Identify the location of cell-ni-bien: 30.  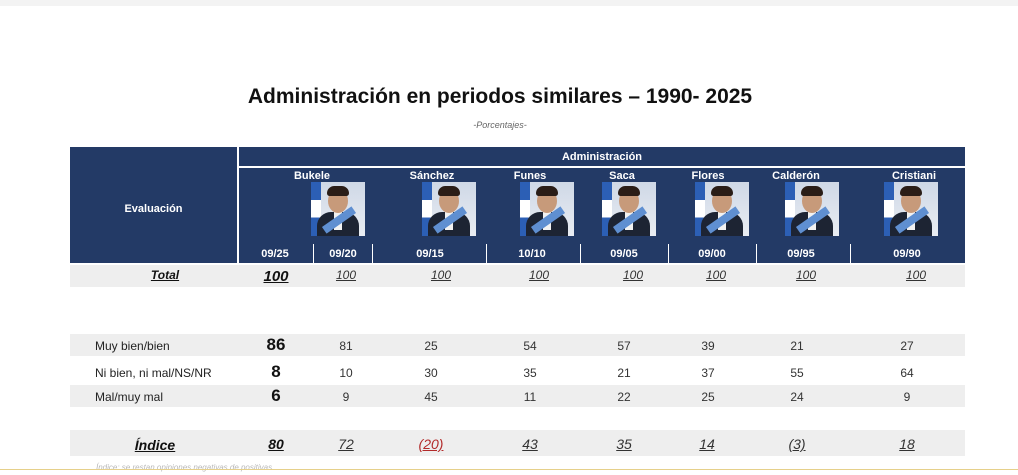
(431, 373).